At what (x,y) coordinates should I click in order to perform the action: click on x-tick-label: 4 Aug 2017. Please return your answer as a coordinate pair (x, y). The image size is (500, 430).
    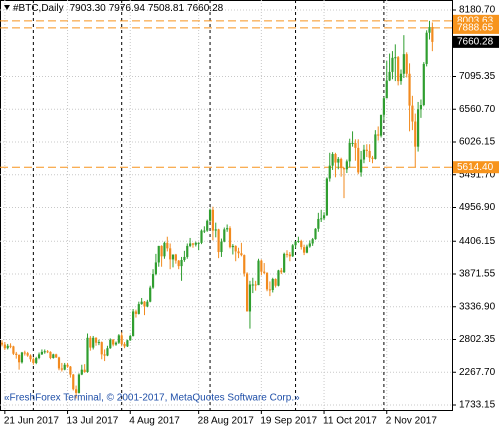
    Looking at the image, I should click on (154, 421).